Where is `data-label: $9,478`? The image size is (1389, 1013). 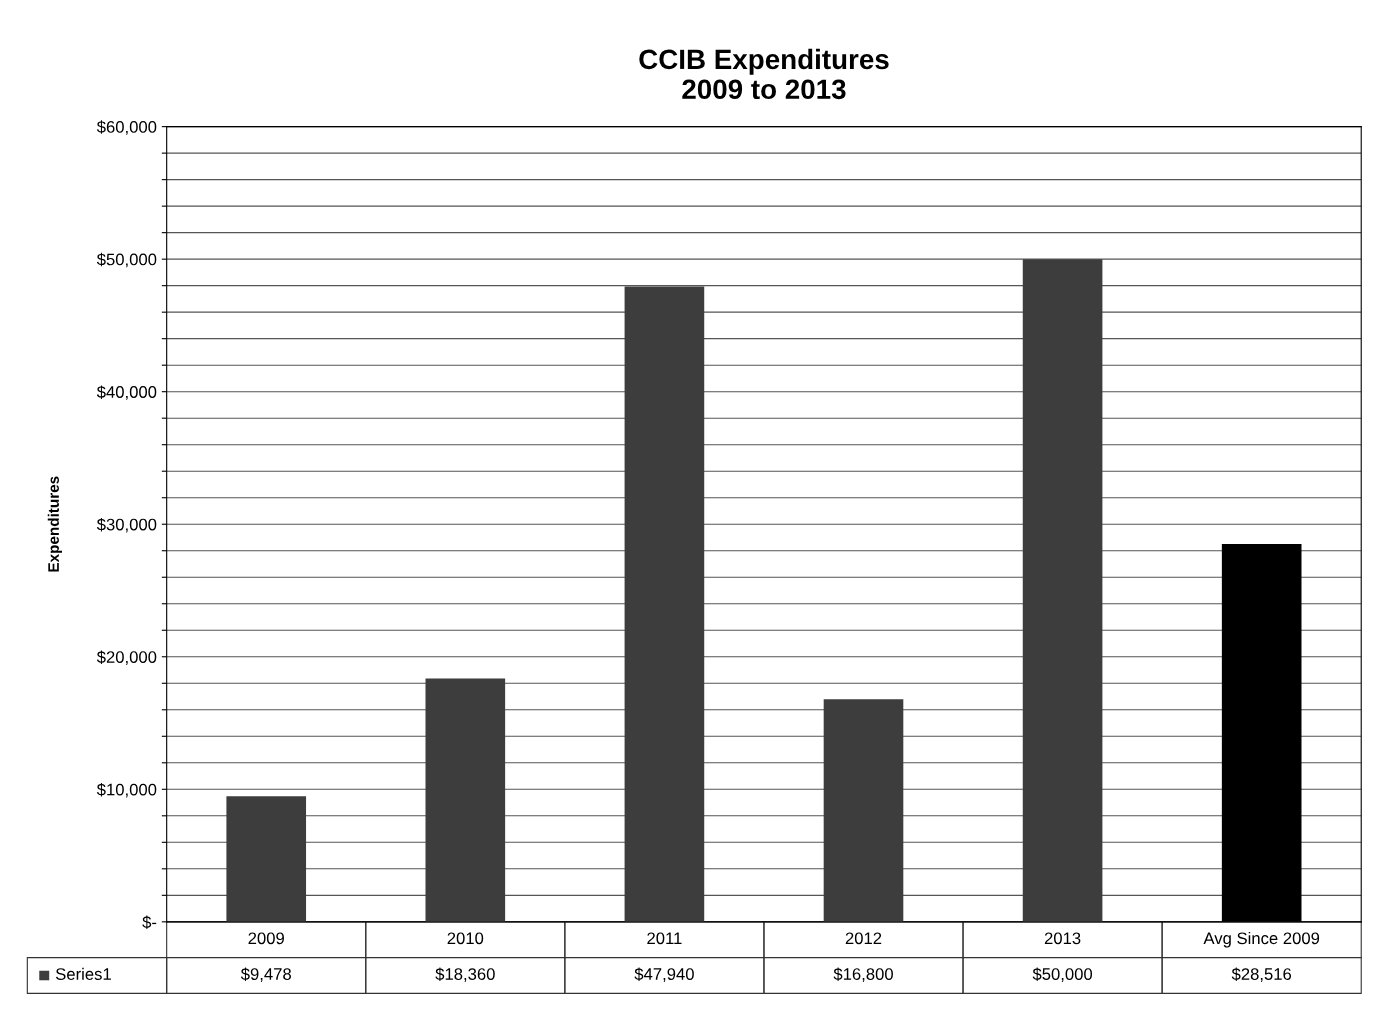 data-label: $9,478 is located at coordinates (265, 974).